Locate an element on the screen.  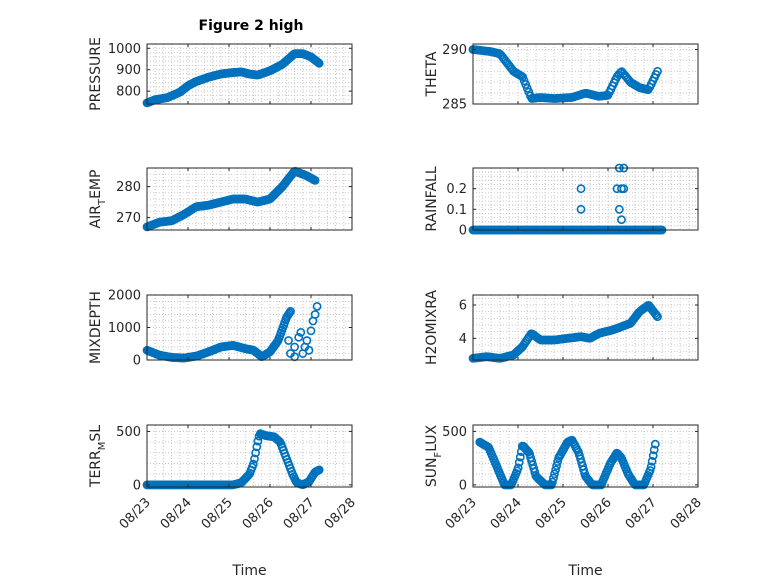
y-tick-label: 6 is located at coordinates (463, 306).